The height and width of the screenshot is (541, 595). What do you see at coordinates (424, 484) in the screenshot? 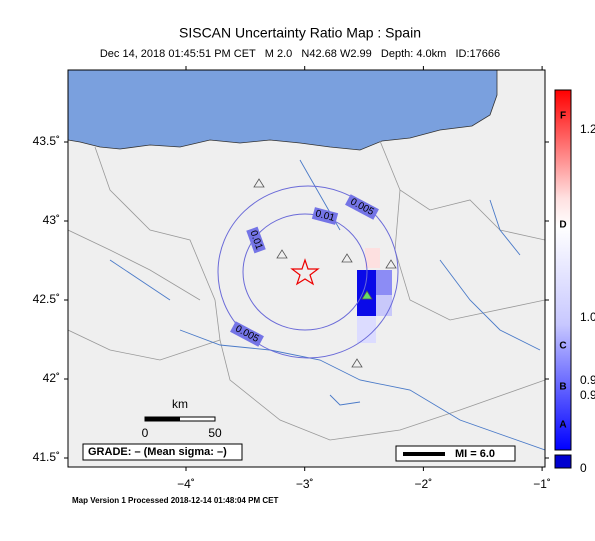
I see `lon-tick-label: −2˚` at bounding box center [424, 484].